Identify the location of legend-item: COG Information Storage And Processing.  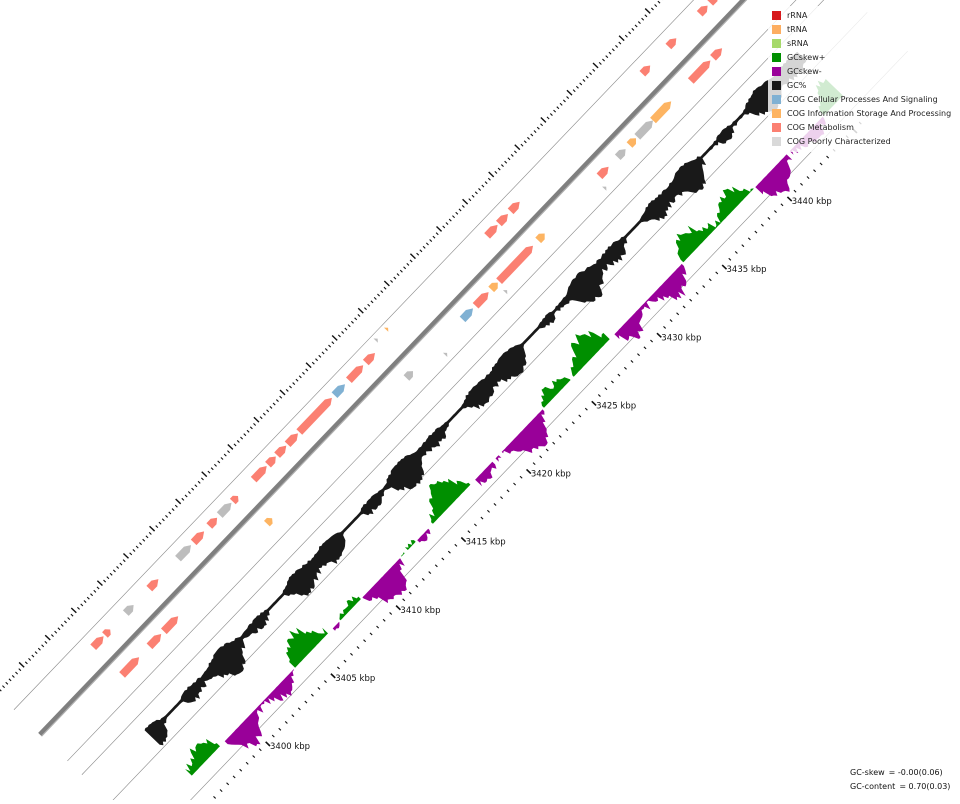
(866, 113).